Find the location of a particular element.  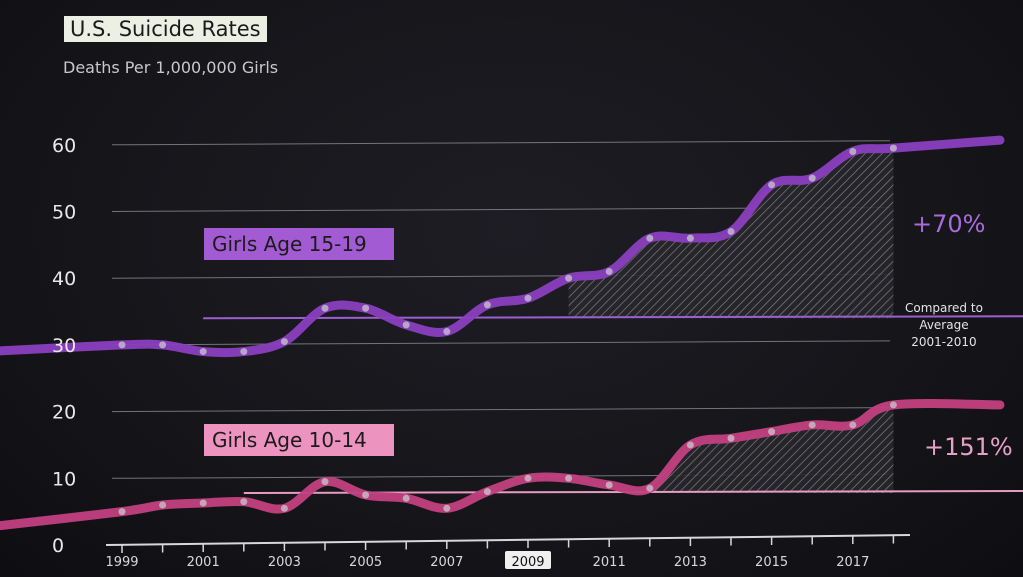

x-tick-label: 2007 is located at coordinates (446, 562).